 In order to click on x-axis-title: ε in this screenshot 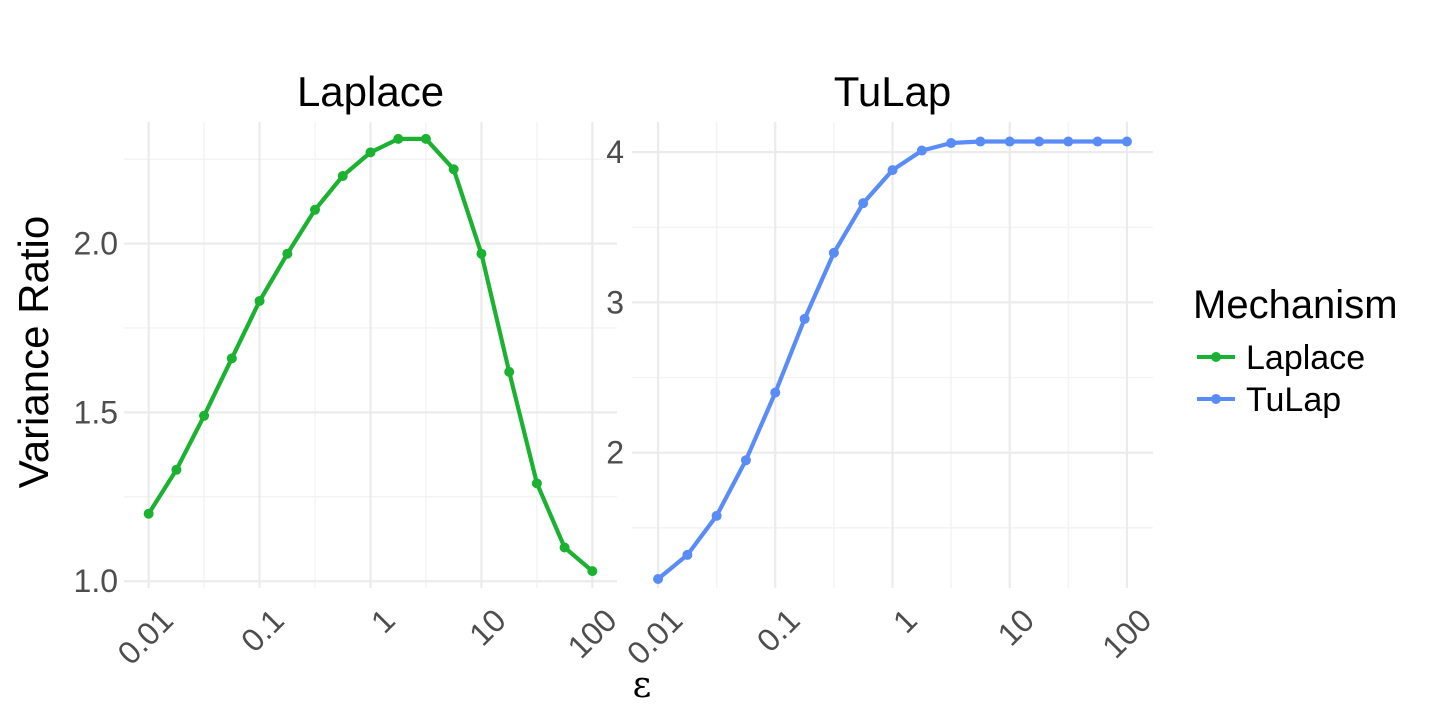, I will do `click(642, 685)`.